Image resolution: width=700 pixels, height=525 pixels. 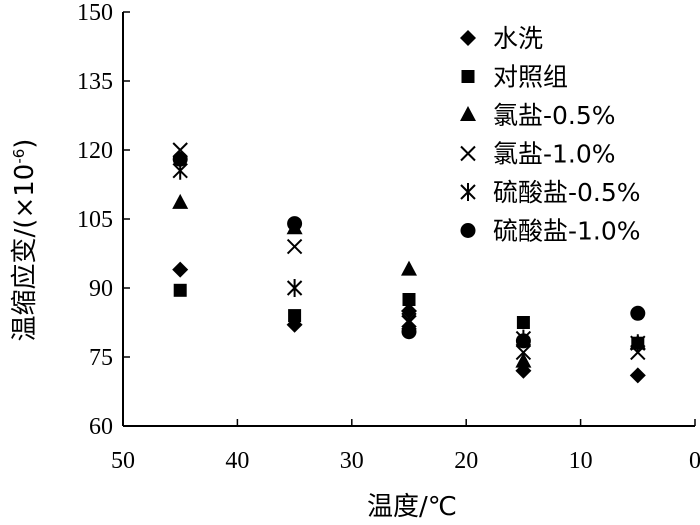 I want to click on x-tick-label: 40, so click(x=237, y=461).